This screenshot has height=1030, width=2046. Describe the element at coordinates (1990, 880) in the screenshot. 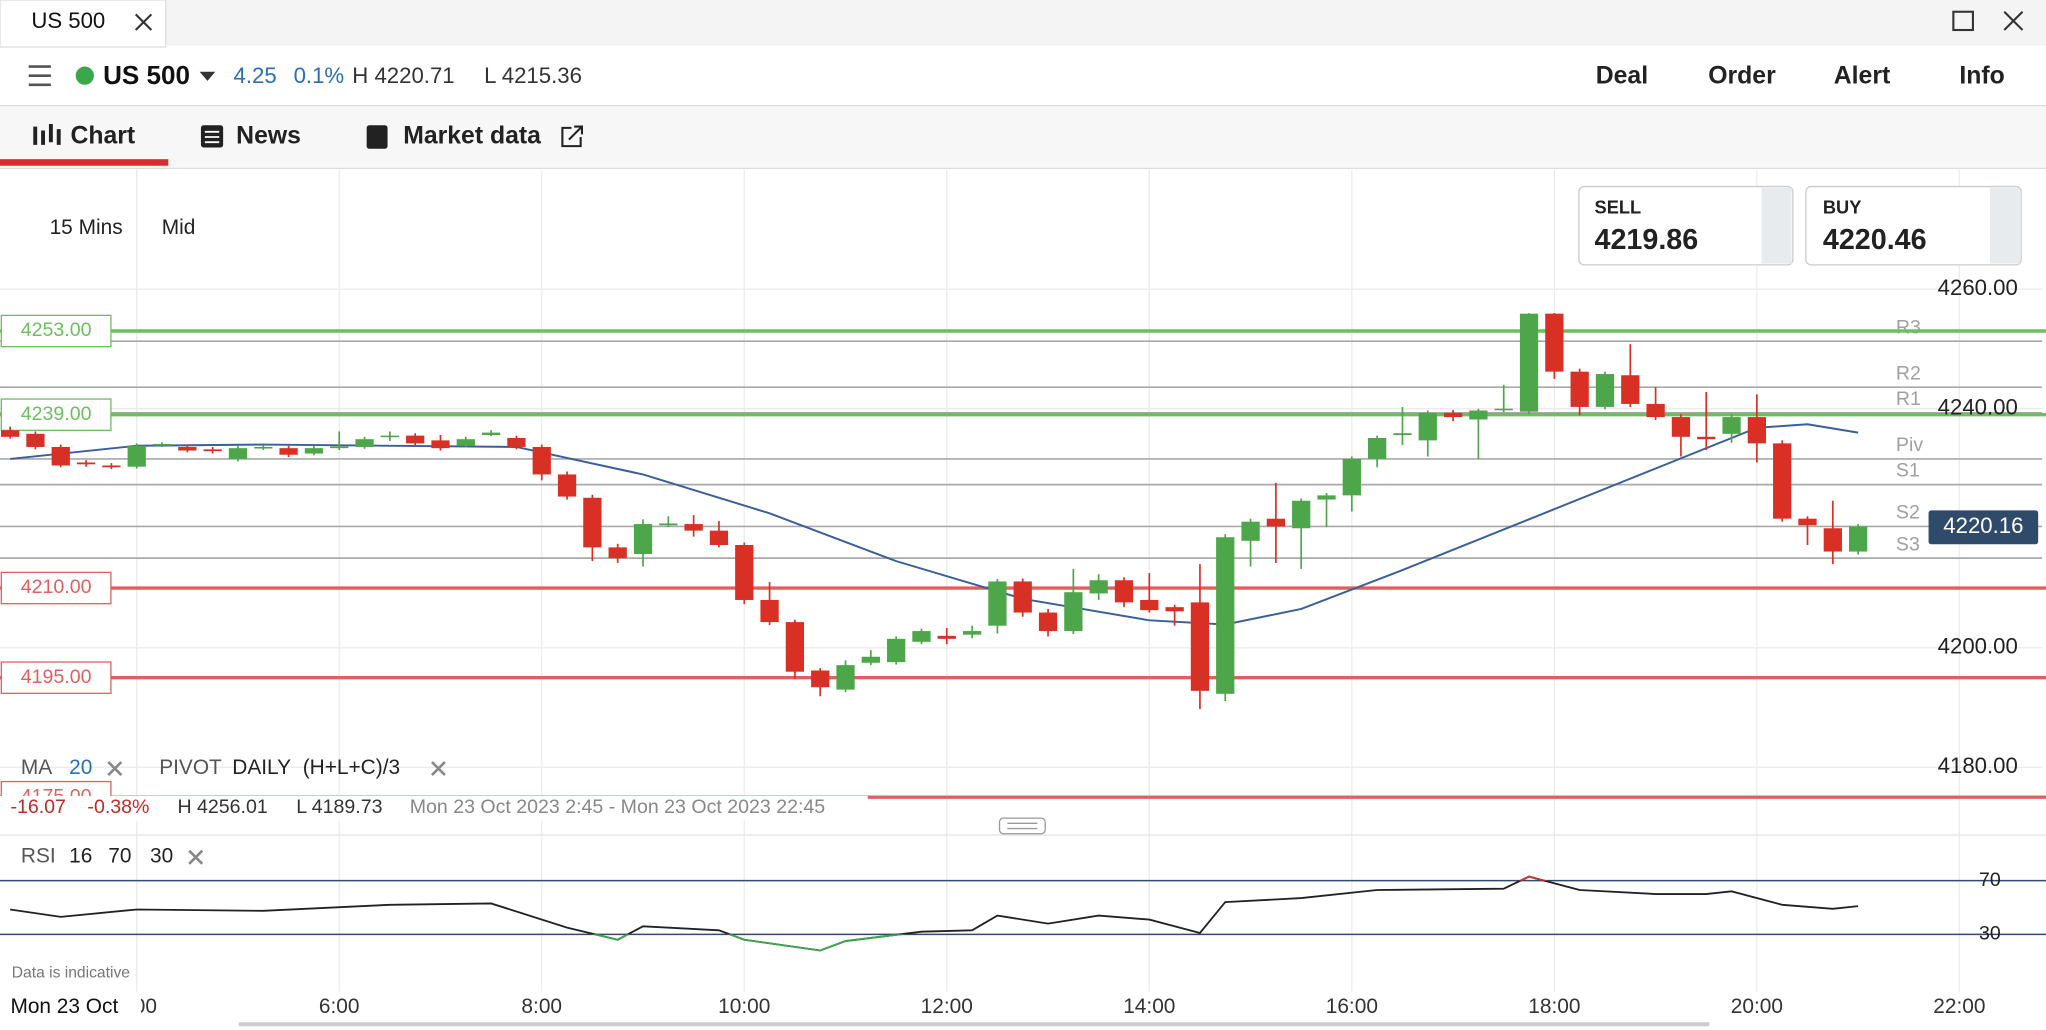

I see `rsi-tick-label: 70` at that location.